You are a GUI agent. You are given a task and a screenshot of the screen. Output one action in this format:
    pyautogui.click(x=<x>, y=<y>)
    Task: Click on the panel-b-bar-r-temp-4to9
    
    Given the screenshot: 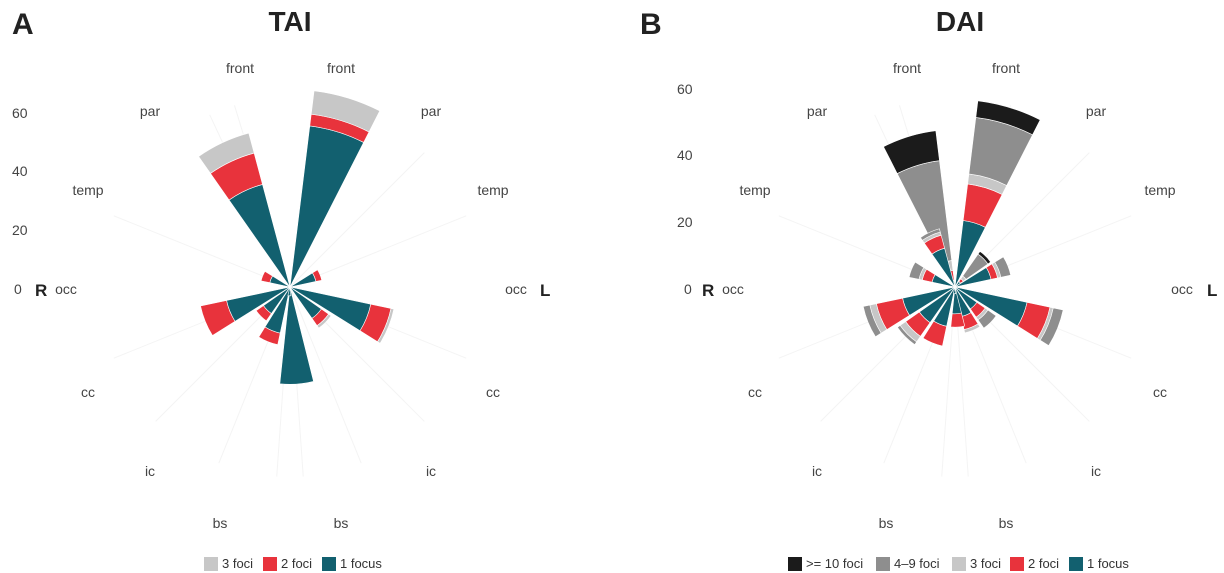 What is the action you would take?
    pyautogui.click(x=916, y=270)
    